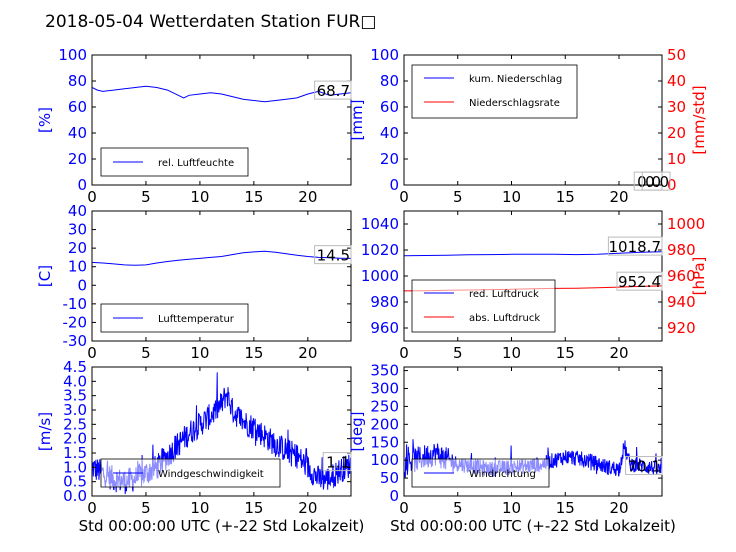 This screenshot has width=736, height=552. What do you see at coordinates (174, 318) in the screenshot?
I see `legend: Lufttemperatur` at bounding box center [174, 318].